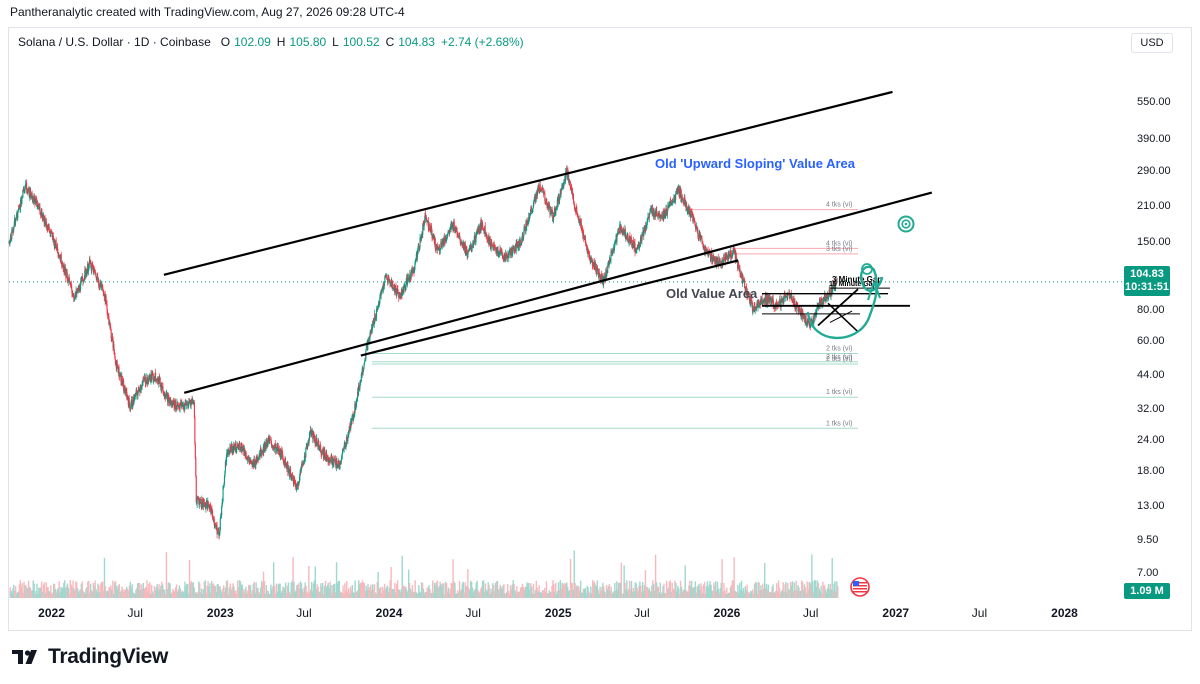 The height and width of the screenshot is (684, 1200). Describe the element at coordinates (811, 613) in the screenshot. I see `time-axis-label: Jul` at that location.